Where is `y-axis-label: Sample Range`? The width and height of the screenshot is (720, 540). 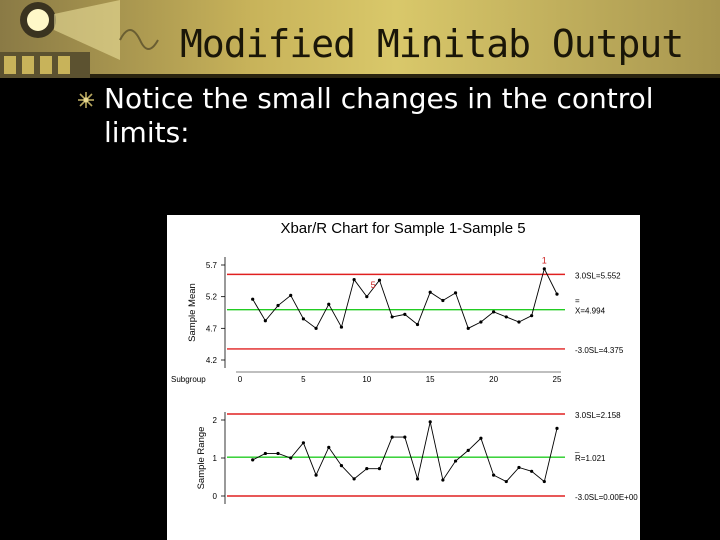 y-axis-label: Sample Range is located at coordinates (201, 458).